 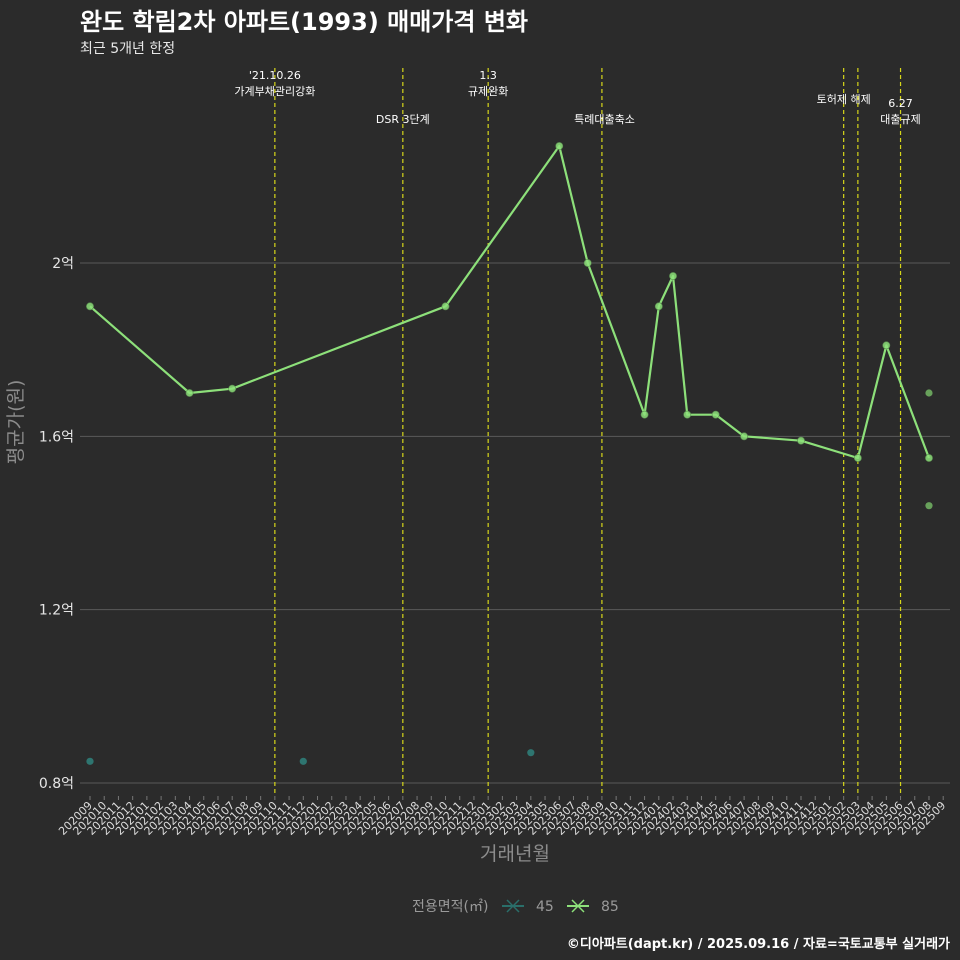 I want to click on y-tick-label: 1.2억, so click(x=56, y=611).